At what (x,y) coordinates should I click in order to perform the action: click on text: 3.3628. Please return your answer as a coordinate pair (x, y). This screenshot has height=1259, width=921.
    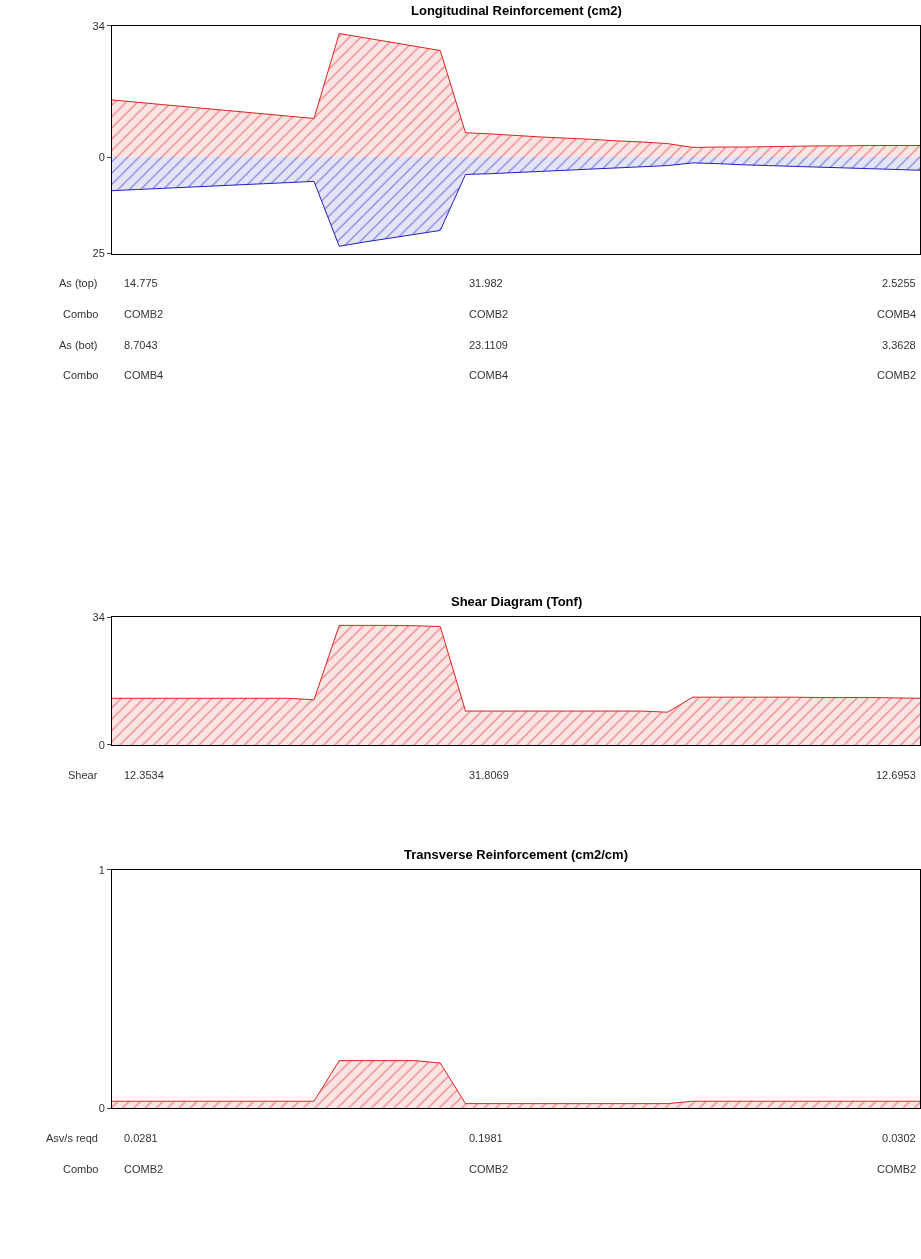
    Looking at the image, I should click on (899, 345).